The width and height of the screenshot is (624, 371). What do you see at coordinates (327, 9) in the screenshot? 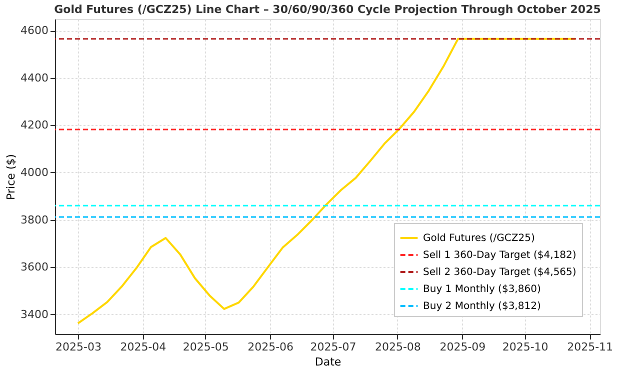
I see `chart-title: Gold Futures (/GCZ25) Line Chart – 30/60/90/360 Cycle Projection Through October 2025` at bounding box center [327, 9].